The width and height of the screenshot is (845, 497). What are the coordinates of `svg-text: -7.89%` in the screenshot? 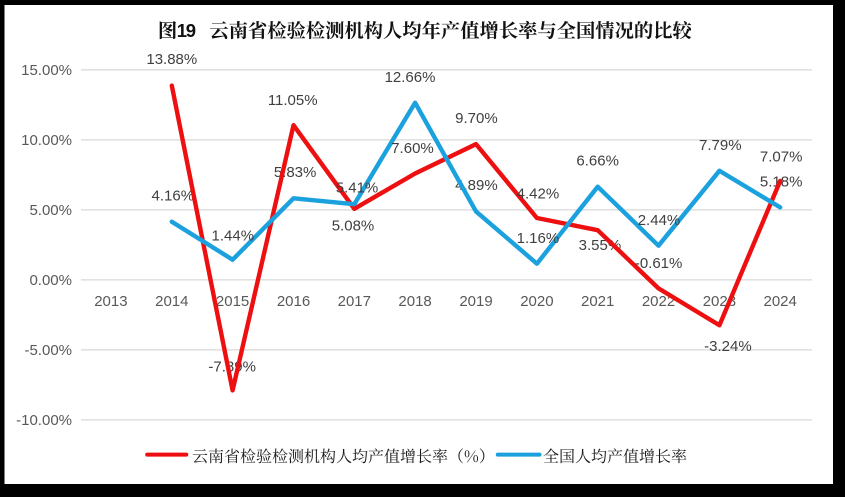 It's located at (232, 367).